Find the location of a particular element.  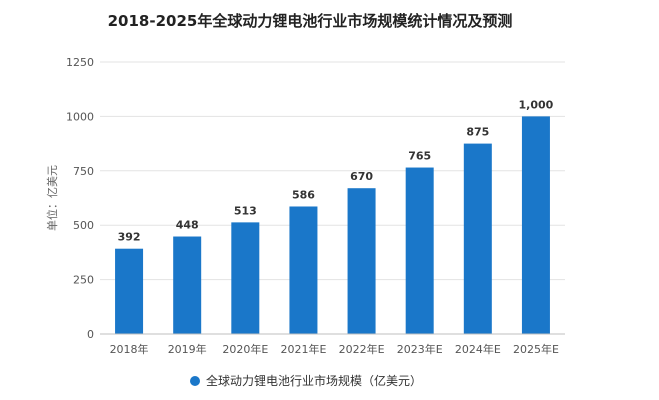

data-label: 513 is located at coordinates (245, 210).